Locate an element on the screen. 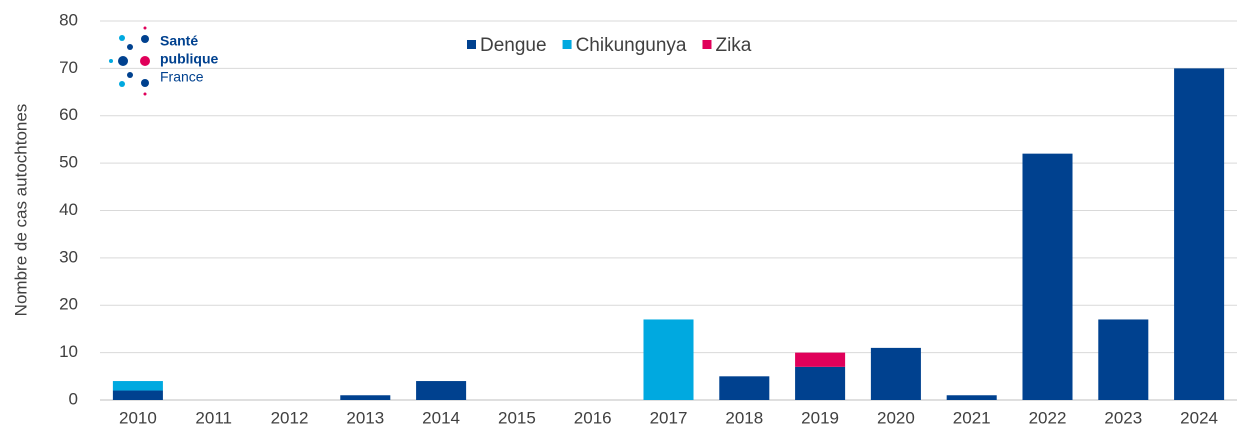 The height and width of the screenshot is (437, 1247). y-tick-label: 50 is located at coordinates (68, 162).